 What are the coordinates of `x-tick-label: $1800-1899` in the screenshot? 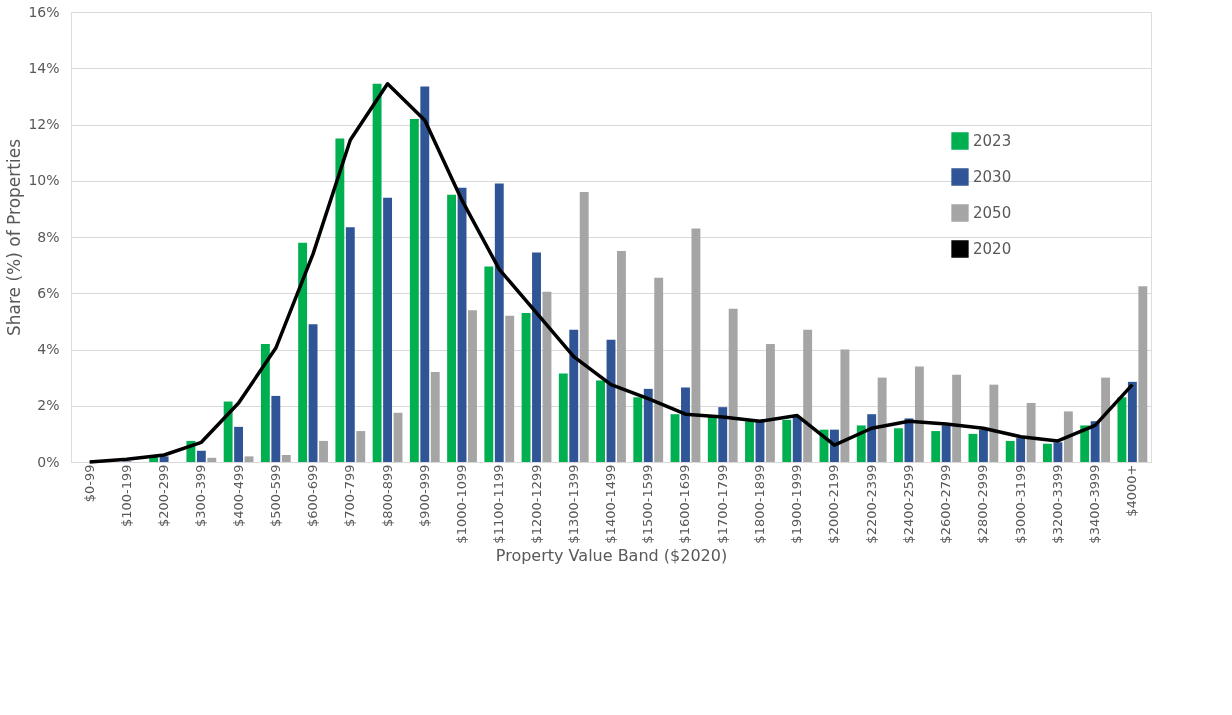 It's located at (759, 504).